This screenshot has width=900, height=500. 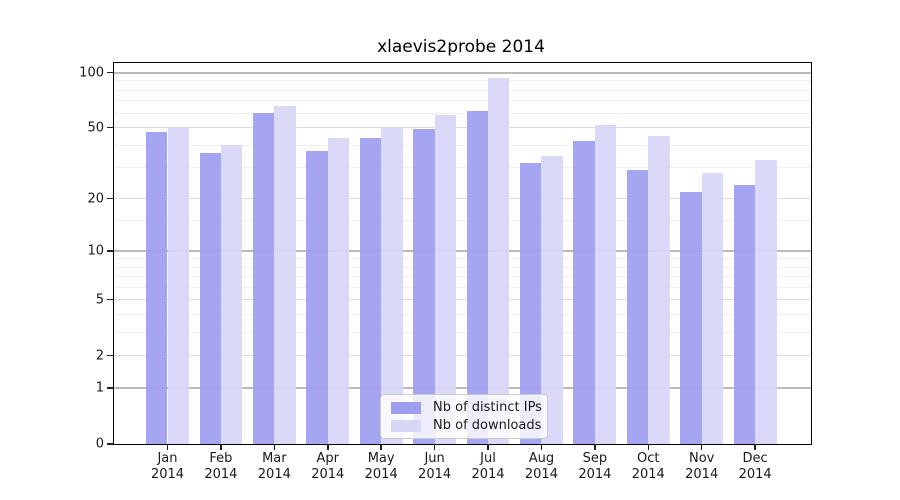 What do you see at coordinates (435, 466) in the screenshot?
I see `x-tick-label-jun: Jun 2014` at bounding box center [435, 466].